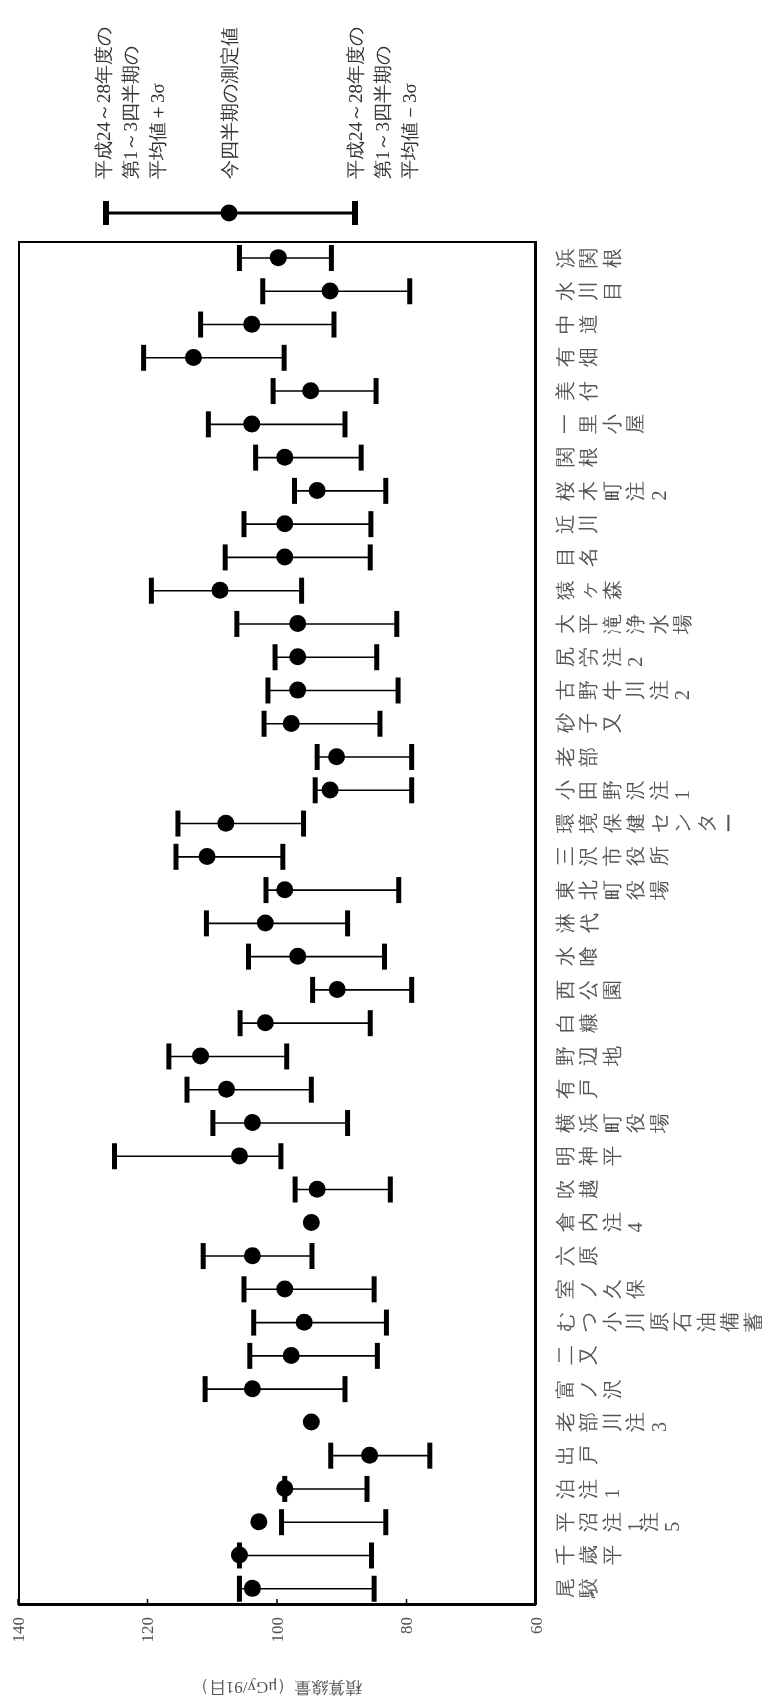 The width and height of the screenshot is (769, 1702). I want to click on y-tick-label: 浜関根, so click(588, 256).